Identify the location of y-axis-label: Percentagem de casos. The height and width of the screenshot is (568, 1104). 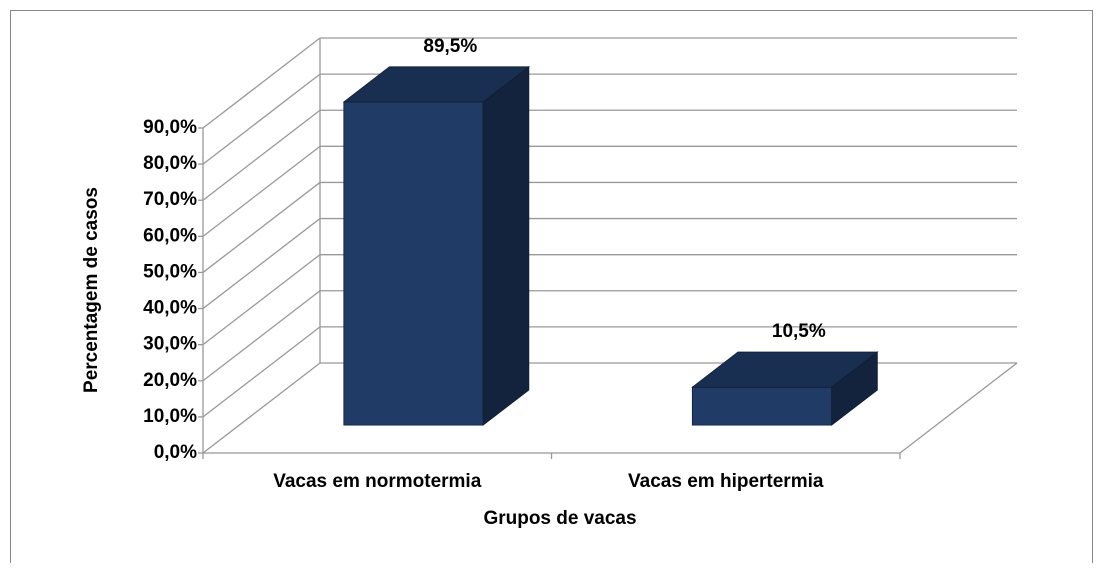
(91, 290).